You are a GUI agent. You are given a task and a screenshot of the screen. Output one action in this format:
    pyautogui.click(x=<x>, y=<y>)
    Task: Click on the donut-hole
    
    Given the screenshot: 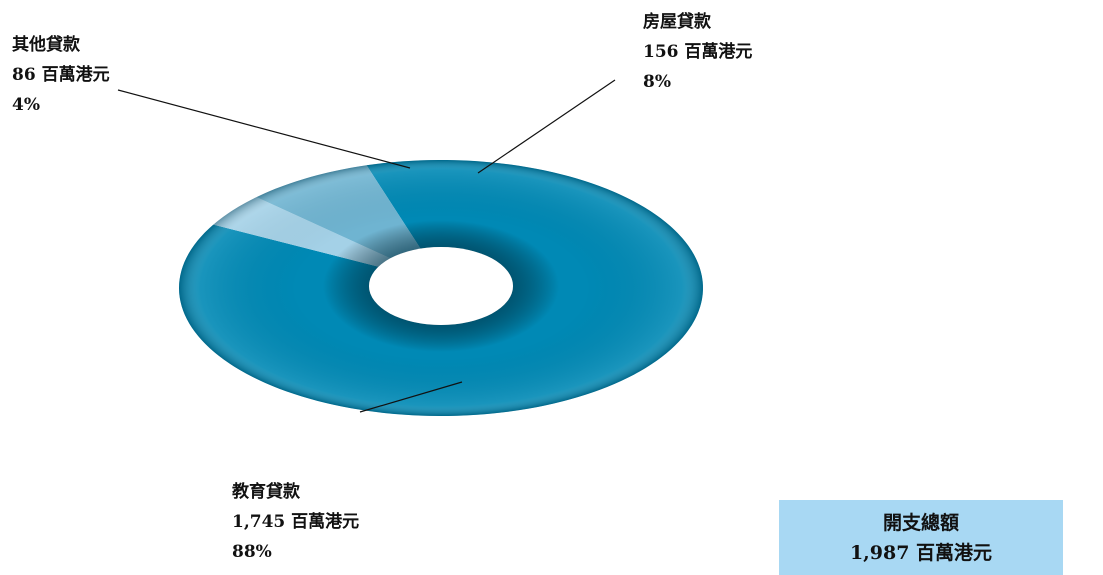 What is the action you would take?
    pyautogui.click(x=441, y=286)
    